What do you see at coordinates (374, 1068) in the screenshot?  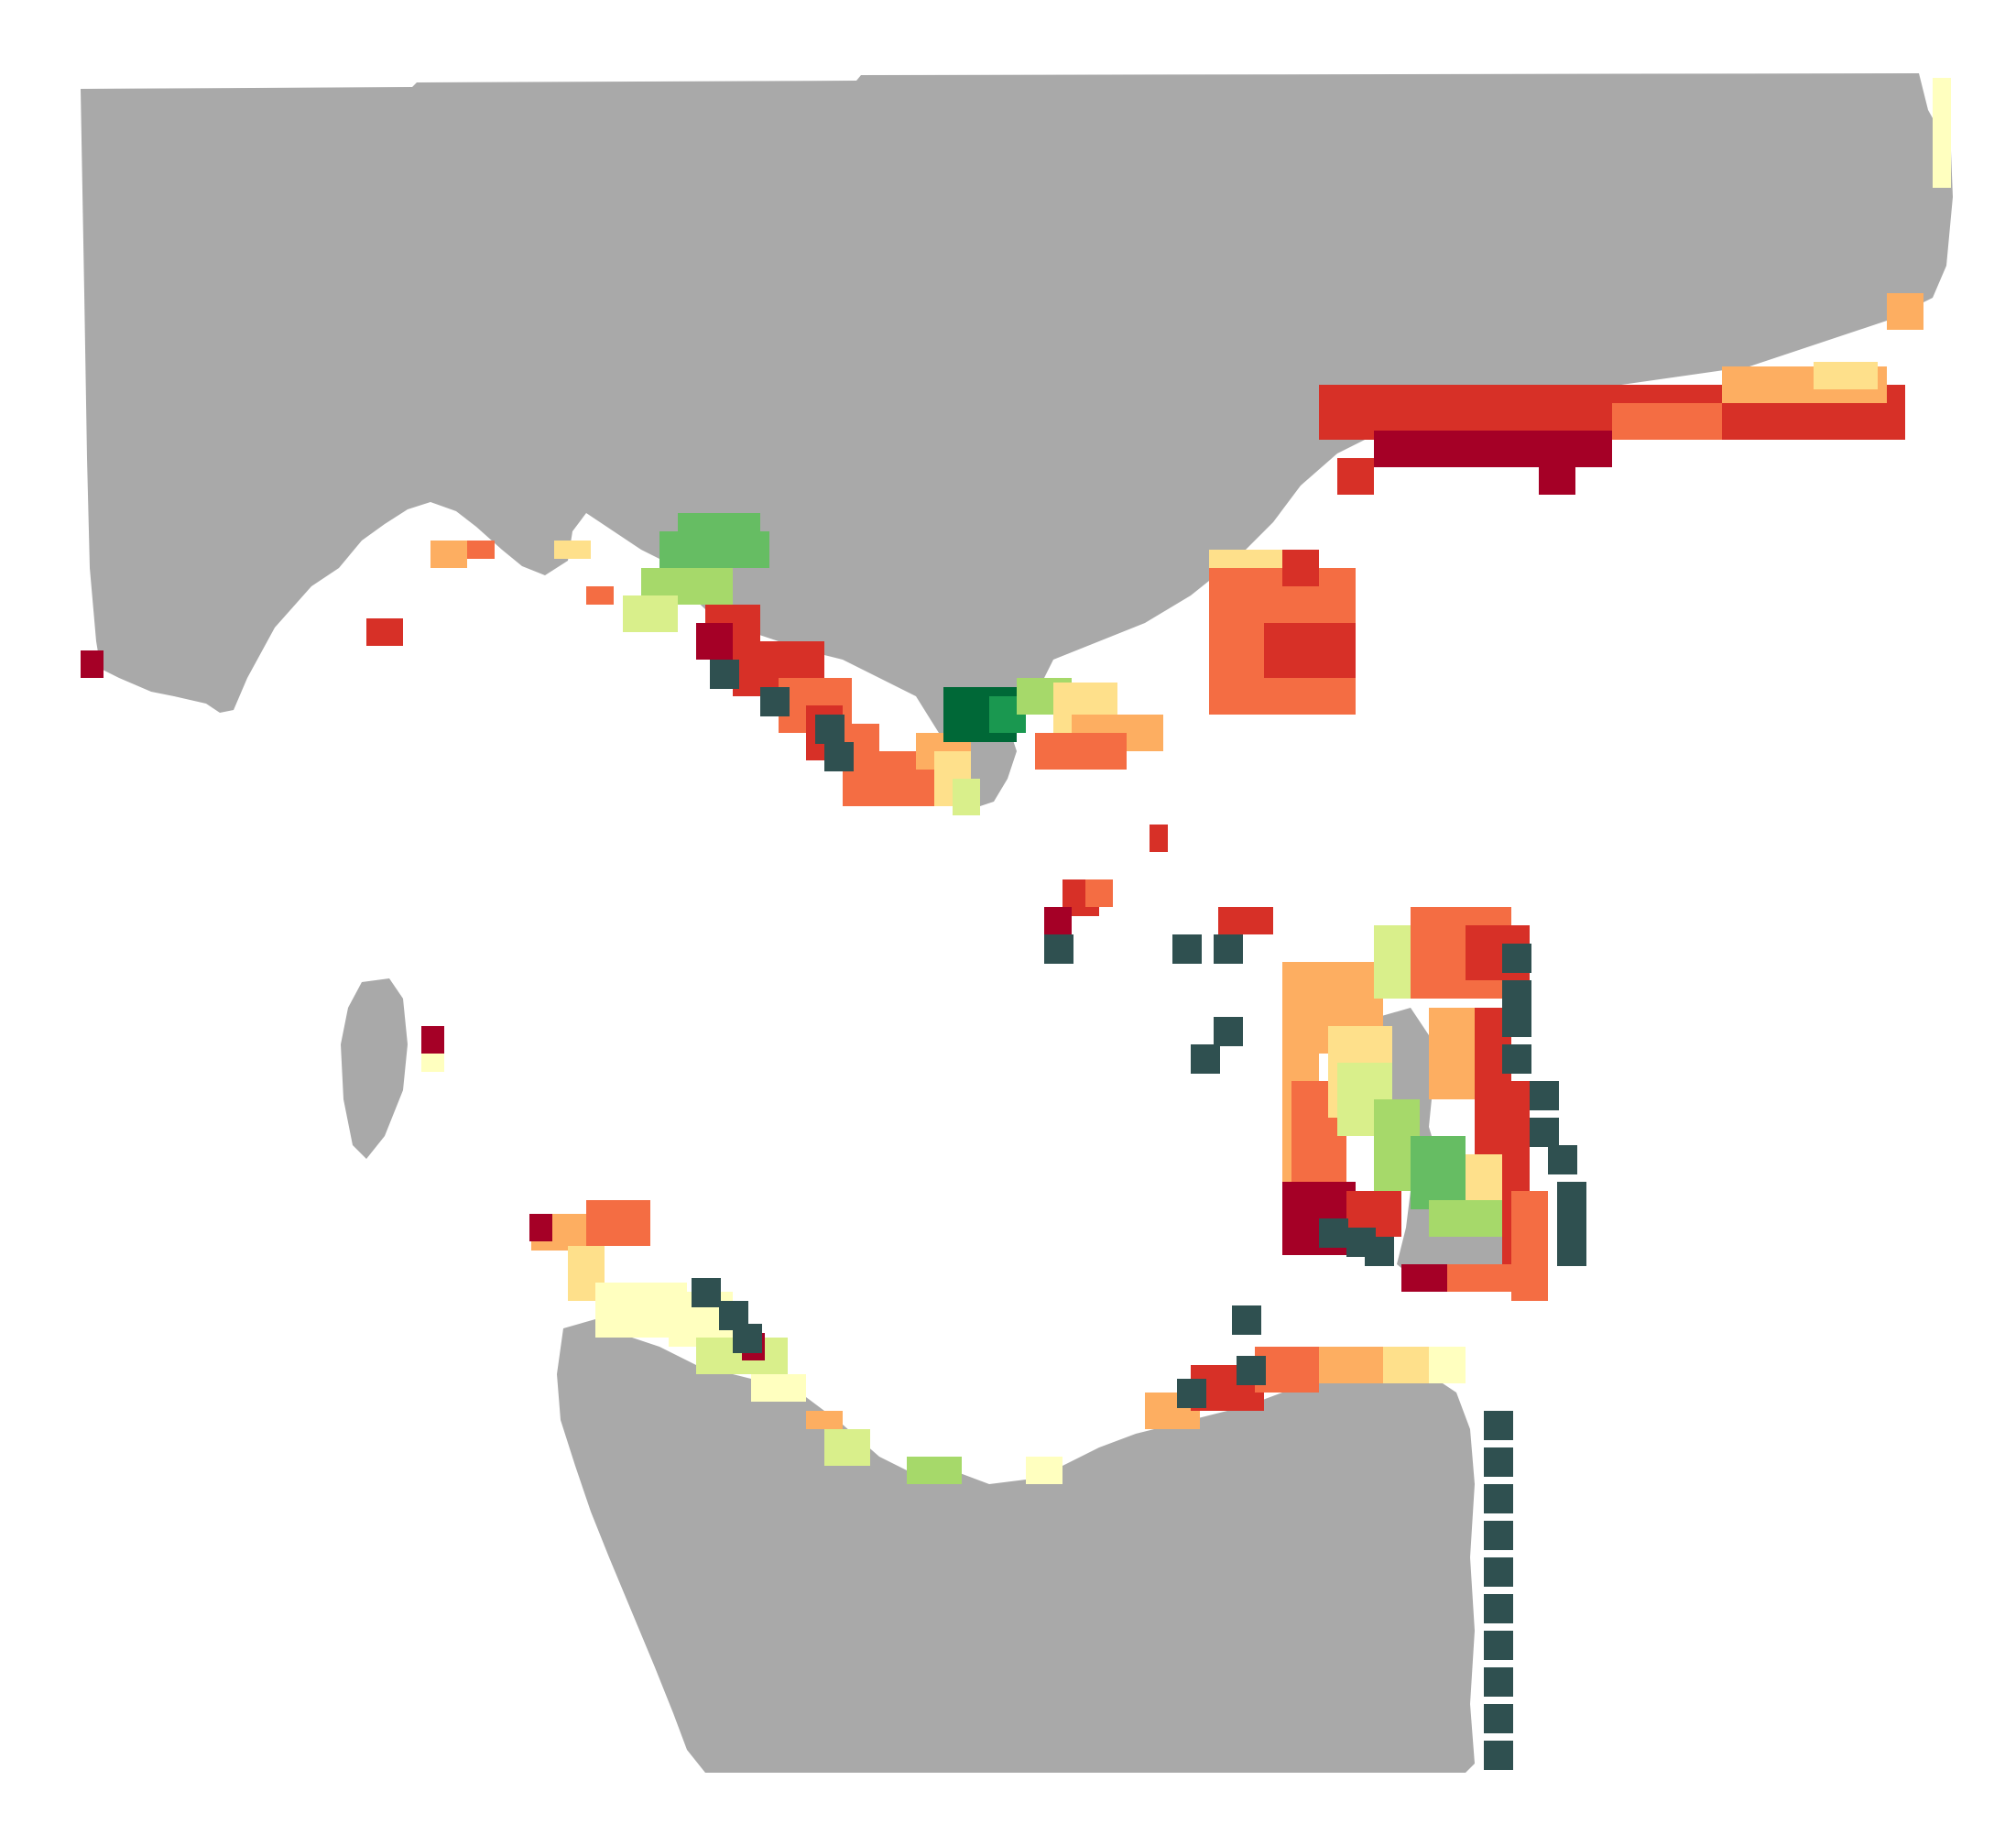 I see `land-small-west-island` at bounding box center [374, 1068].